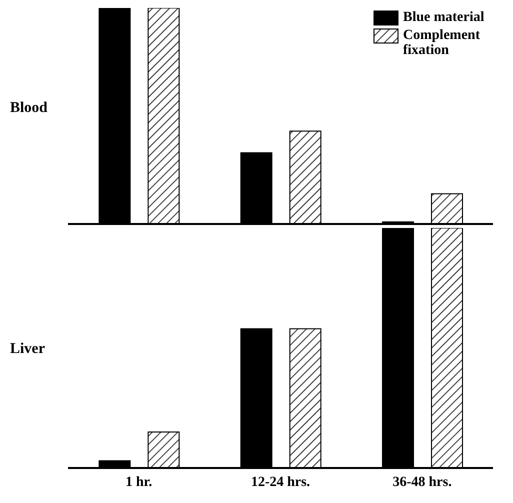  What do you see at coordinates (422, 482) in the screenshot?
I see `x-tick-label: 36-48 hrs.` at bounding box center [422, 482].